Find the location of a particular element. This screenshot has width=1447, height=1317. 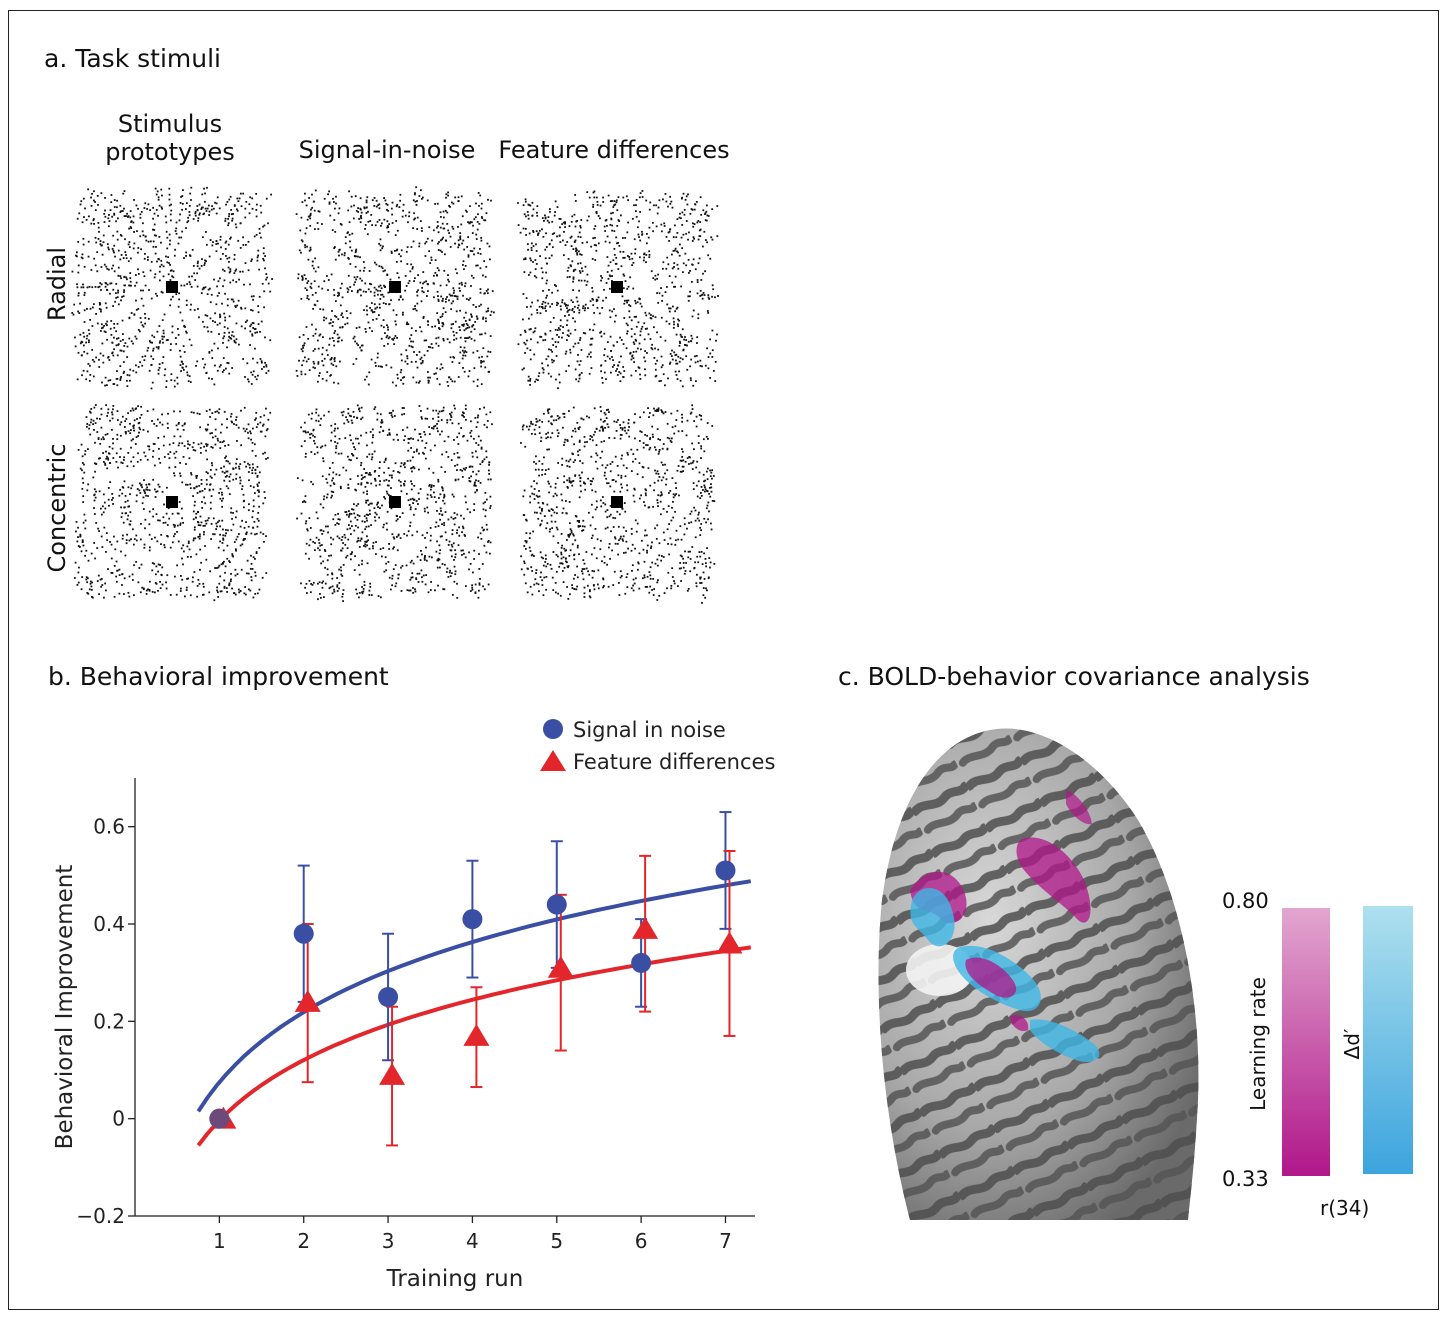

col-head-prototypes: Stimulus prototypes is located at coordinates (170, 138).